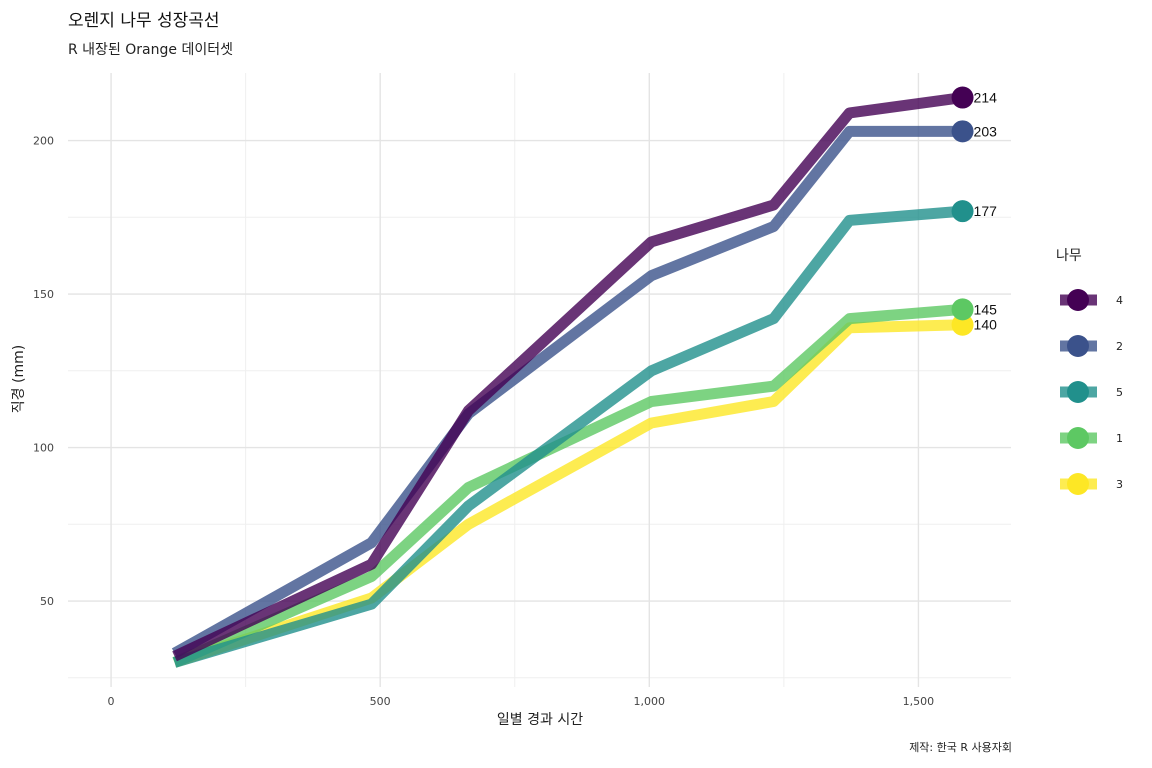 The width and height of the screenshot is (1152, 768). I want to click on legend: 나무 4 2 5 1 3, so click(1089, 371).